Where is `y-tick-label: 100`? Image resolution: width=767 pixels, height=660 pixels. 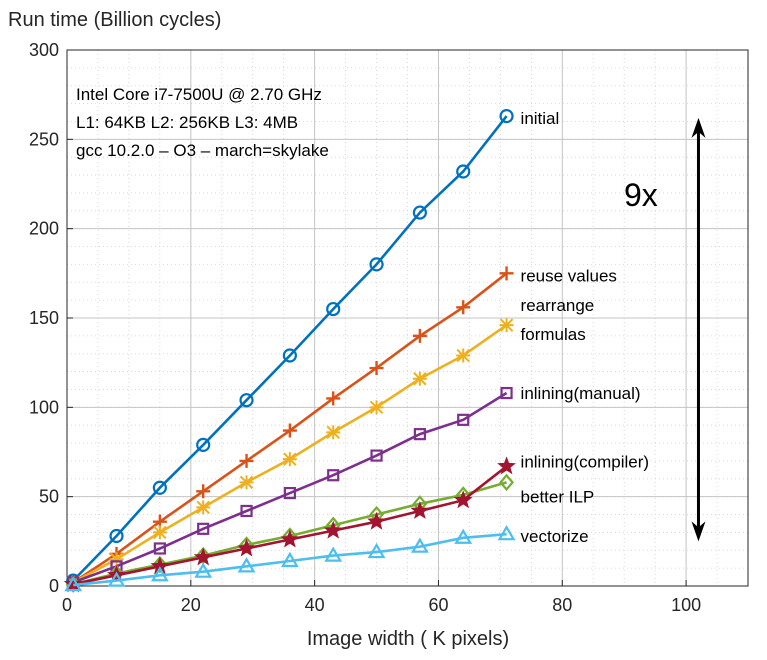 y-tick-label: 100 is located at coordinates (44, 407).